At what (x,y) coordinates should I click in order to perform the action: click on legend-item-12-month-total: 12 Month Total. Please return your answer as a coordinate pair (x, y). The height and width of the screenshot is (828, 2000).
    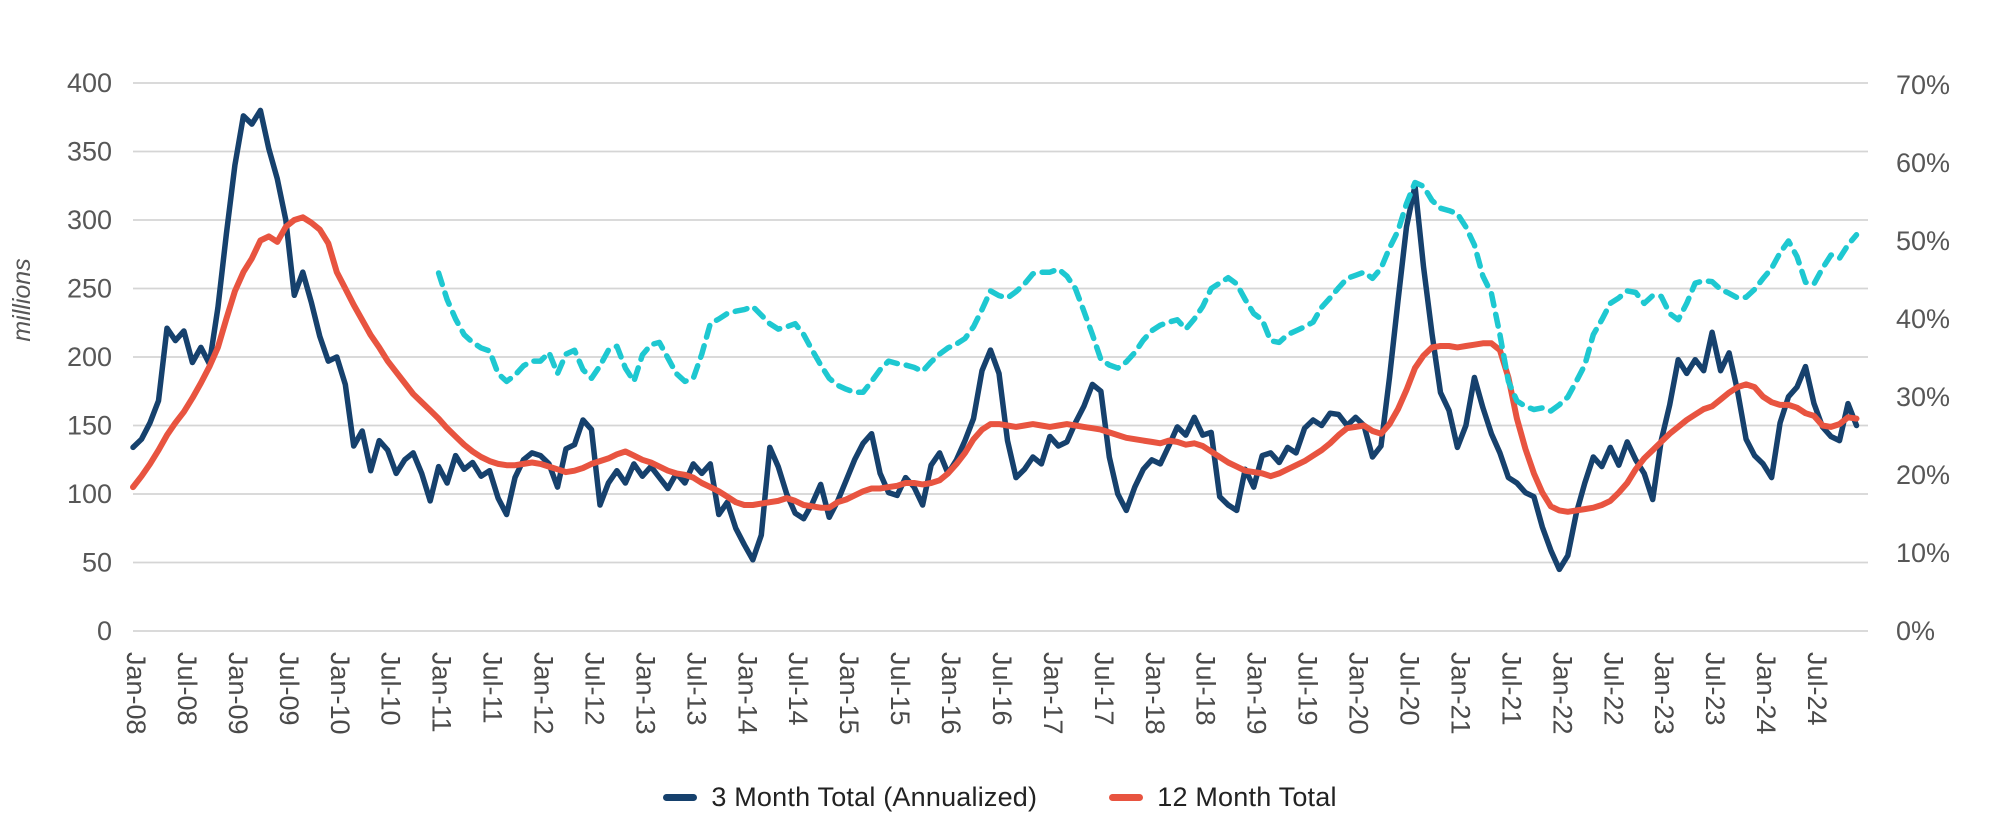
    Looking at the image, I should click on (1222, 797).